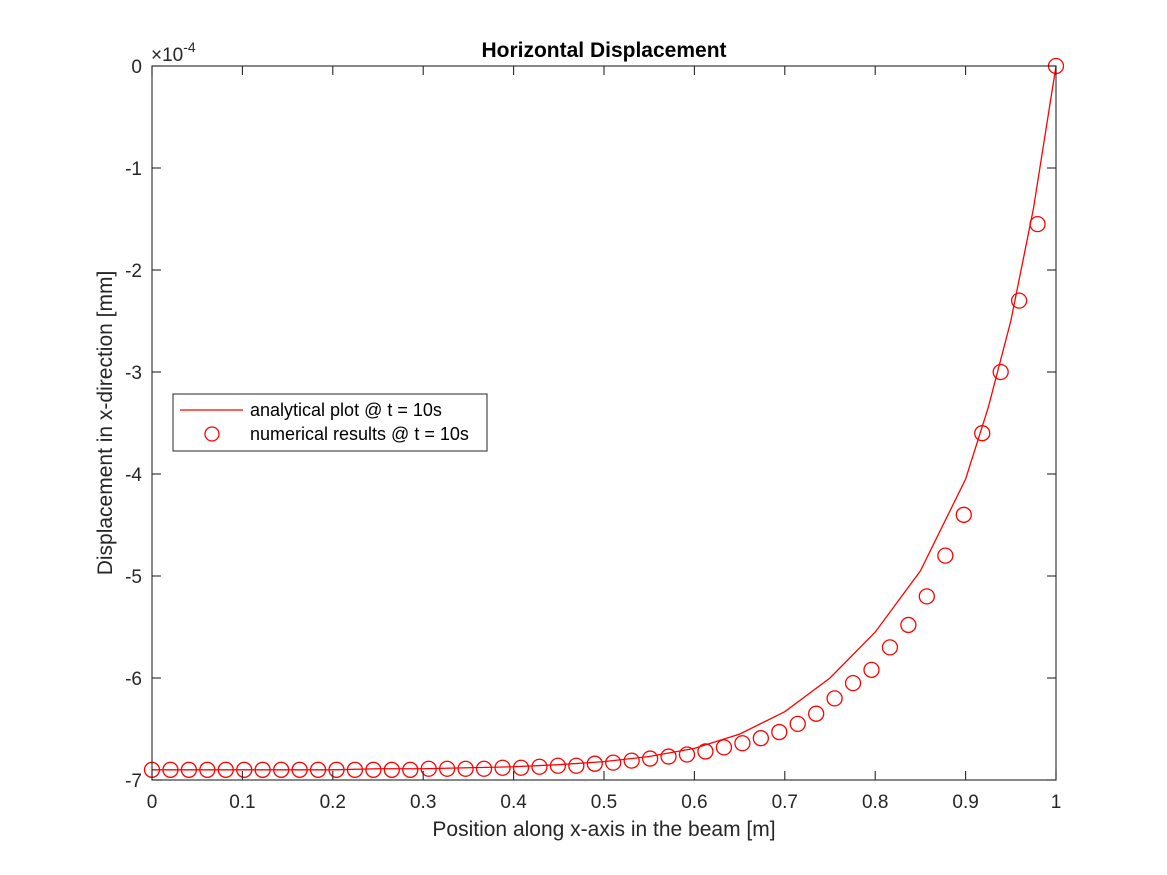 The image size is (1167, 875). I want to click on x-tick-label: 0.3, so click(423, 802).